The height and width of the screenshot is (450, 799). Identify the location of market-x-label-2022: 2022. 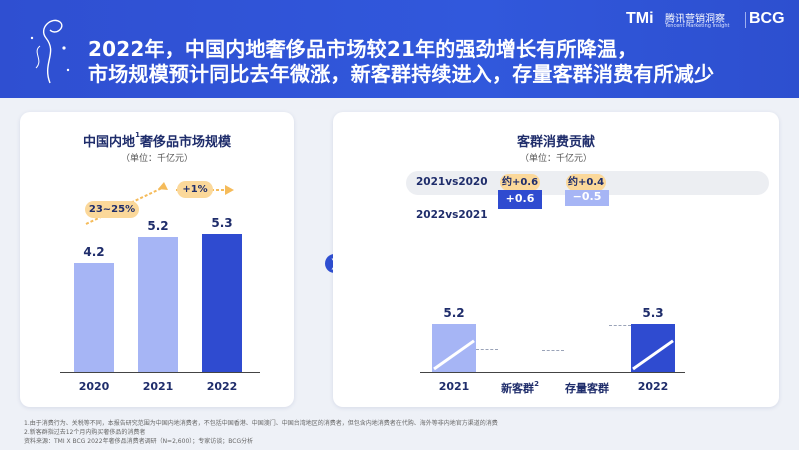
(222, 386).